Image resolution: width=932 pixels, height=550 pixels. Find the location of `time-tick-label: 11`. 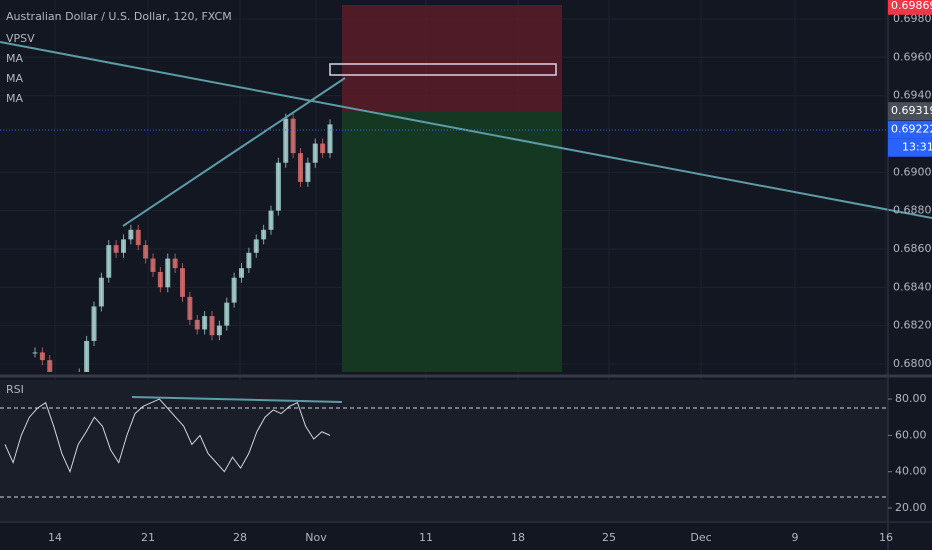

time-tick-label: 11 is located at coordinates (426, 537).